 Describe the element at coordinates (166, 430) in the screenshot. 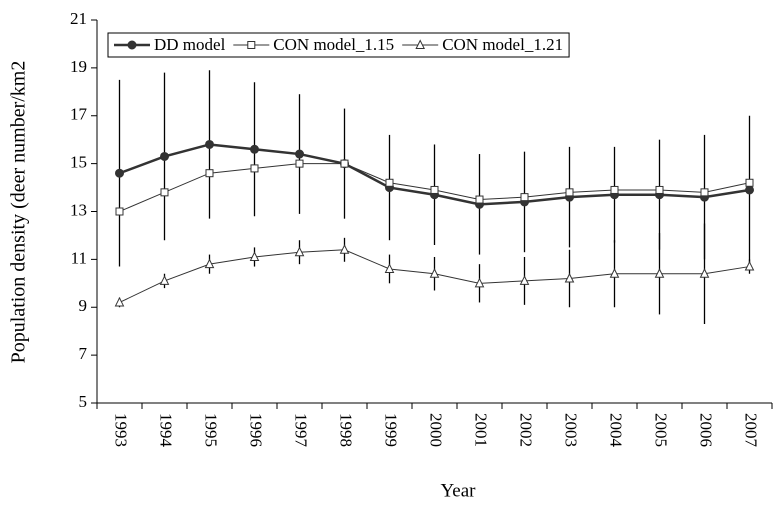

I see `x-tick-label: 1994` at that location.